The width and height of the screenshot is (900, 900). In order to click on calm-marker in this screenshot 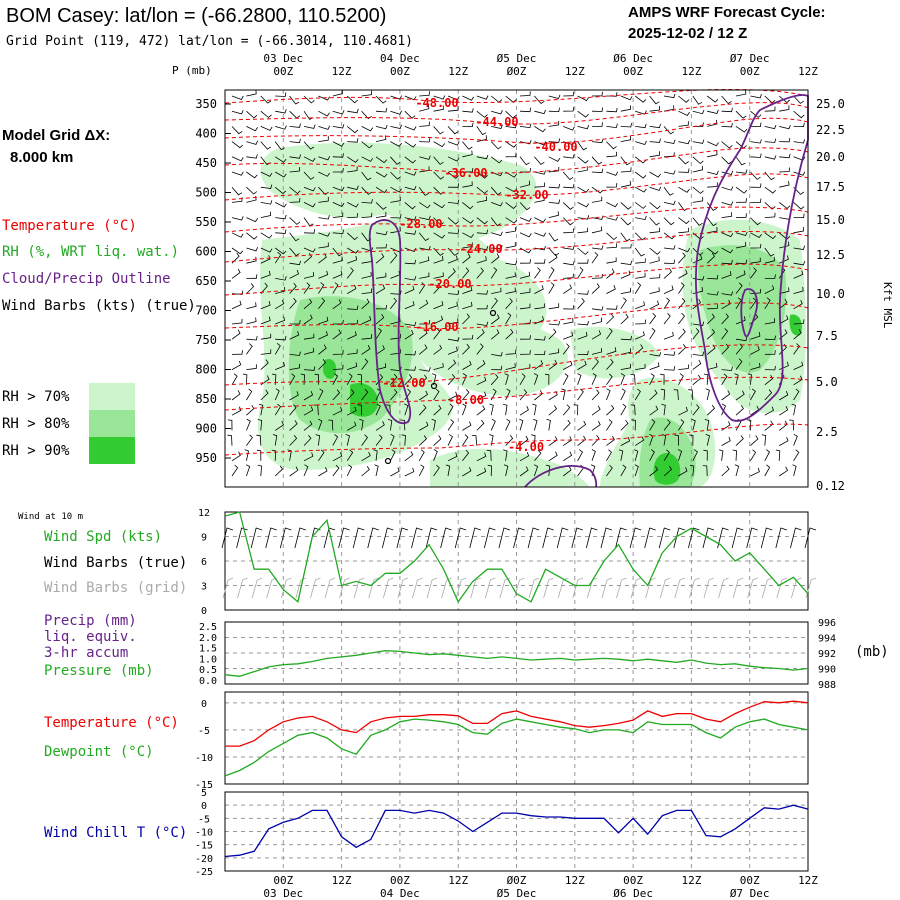, I will do `click(388, 461)`.